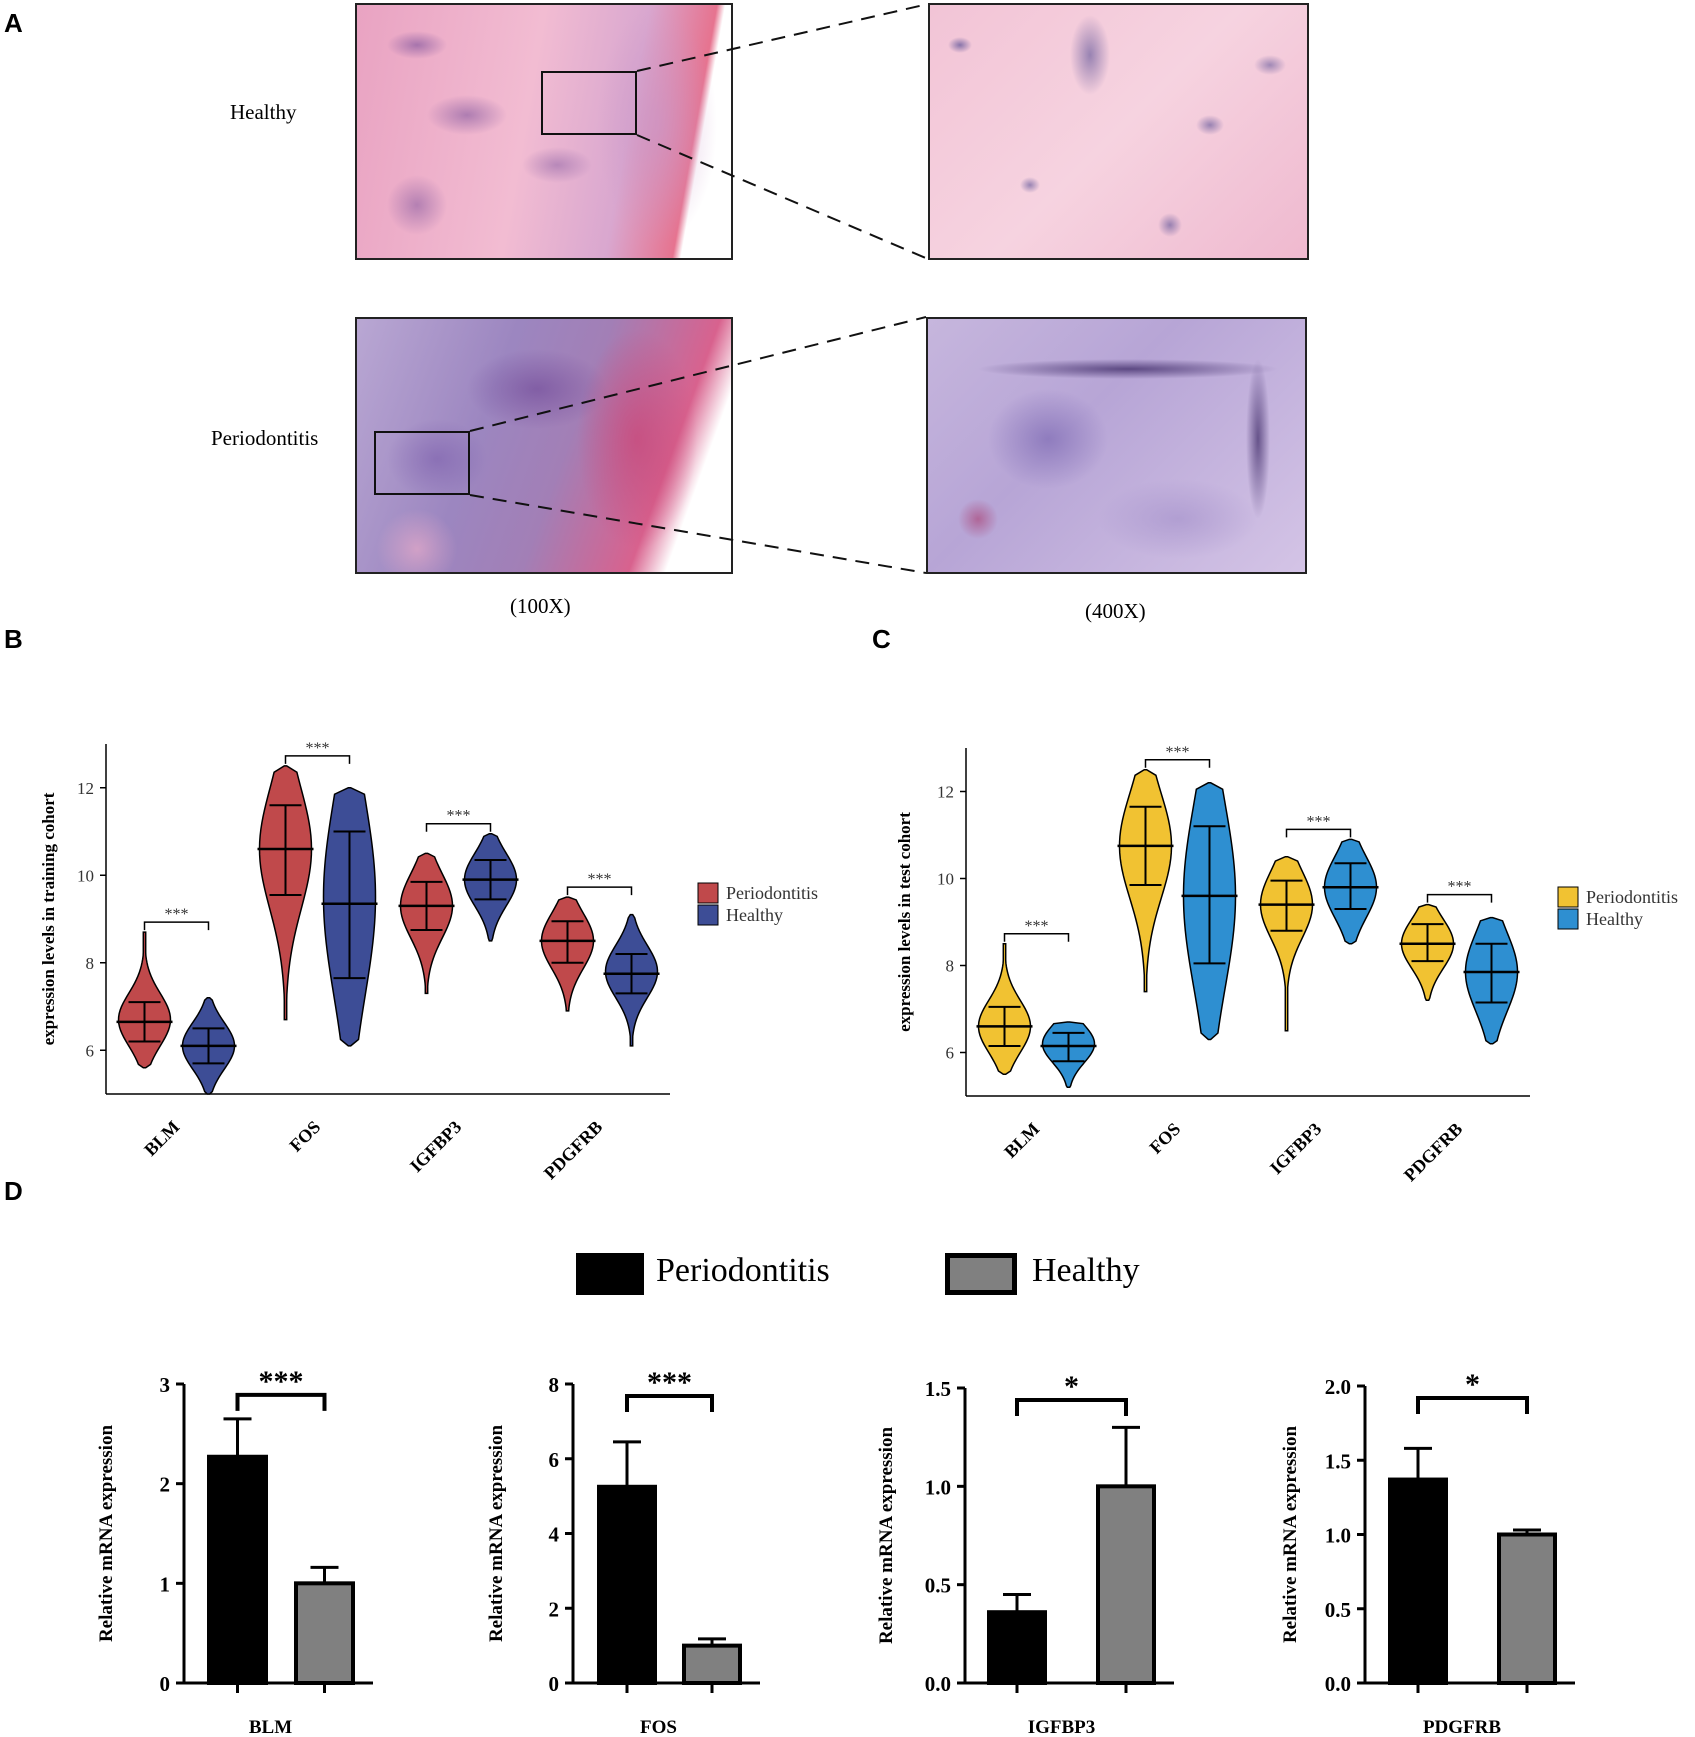 The image size is (1695, 1737). What do you see at coordinates (1062, 1727) in the screenshot?
I see `x-title: IGFBP3` at bounding box center [1062, 1727].